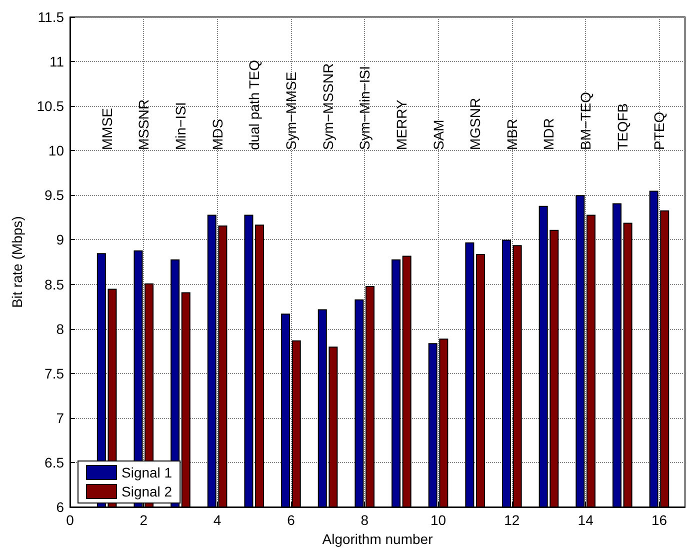 Image resolution: width=687 pixels, height=554 pixels. I want to click on y-tick-label: 8.5, so click(54, 284).